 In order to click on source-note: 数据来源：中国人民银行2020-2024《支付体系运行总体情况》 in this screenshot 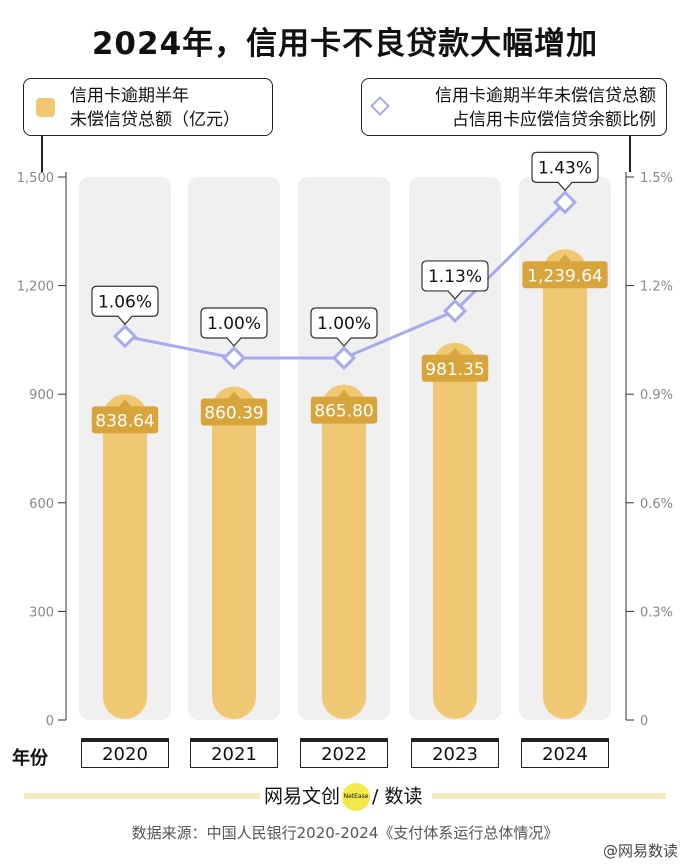, I will do `click(345, 833)`.